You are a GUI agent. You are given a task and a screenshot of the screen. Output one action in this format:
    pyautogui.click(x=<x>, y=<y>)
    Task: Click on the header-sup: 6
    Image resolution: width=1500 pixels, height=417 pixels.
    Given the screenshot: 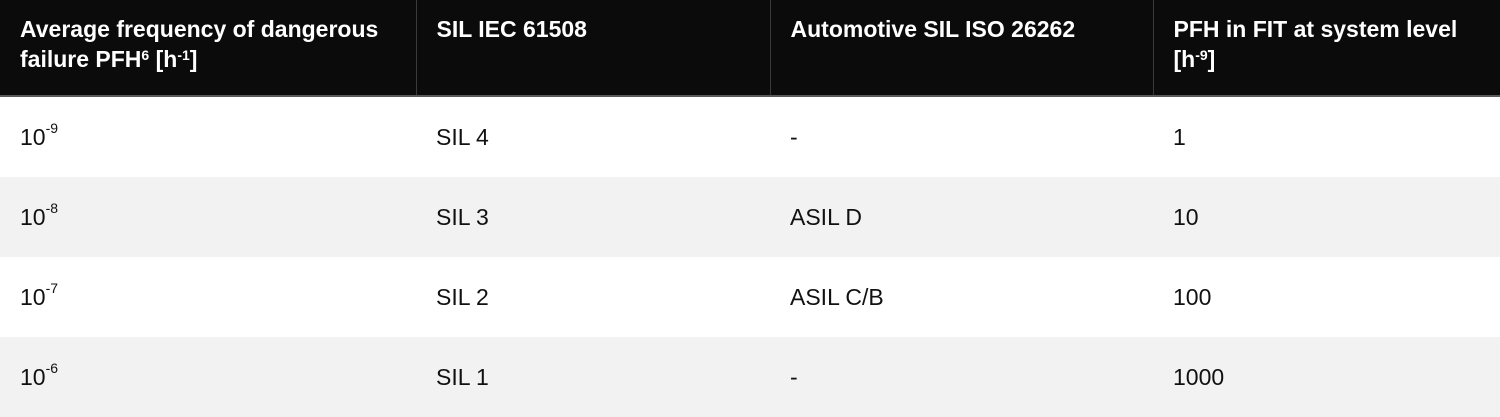 What is the action you would take?
    pyautogui.click(x=145, y=55)
    